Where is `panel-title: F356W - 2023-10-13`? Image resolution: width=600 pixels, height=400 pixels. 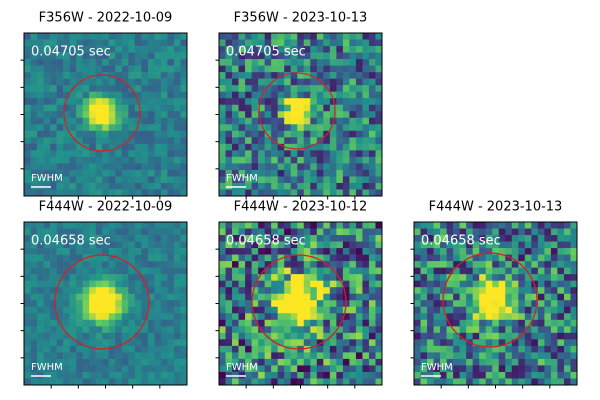 panel-title: F356W - 2023-10-13 is located at coordinates (301, 18).